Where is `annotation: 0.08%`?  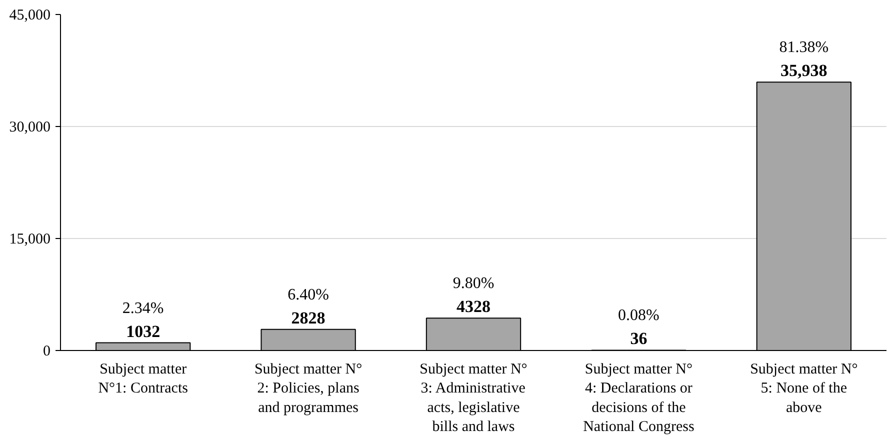 annotation: 0.08% is located at coordinates (639, 315).